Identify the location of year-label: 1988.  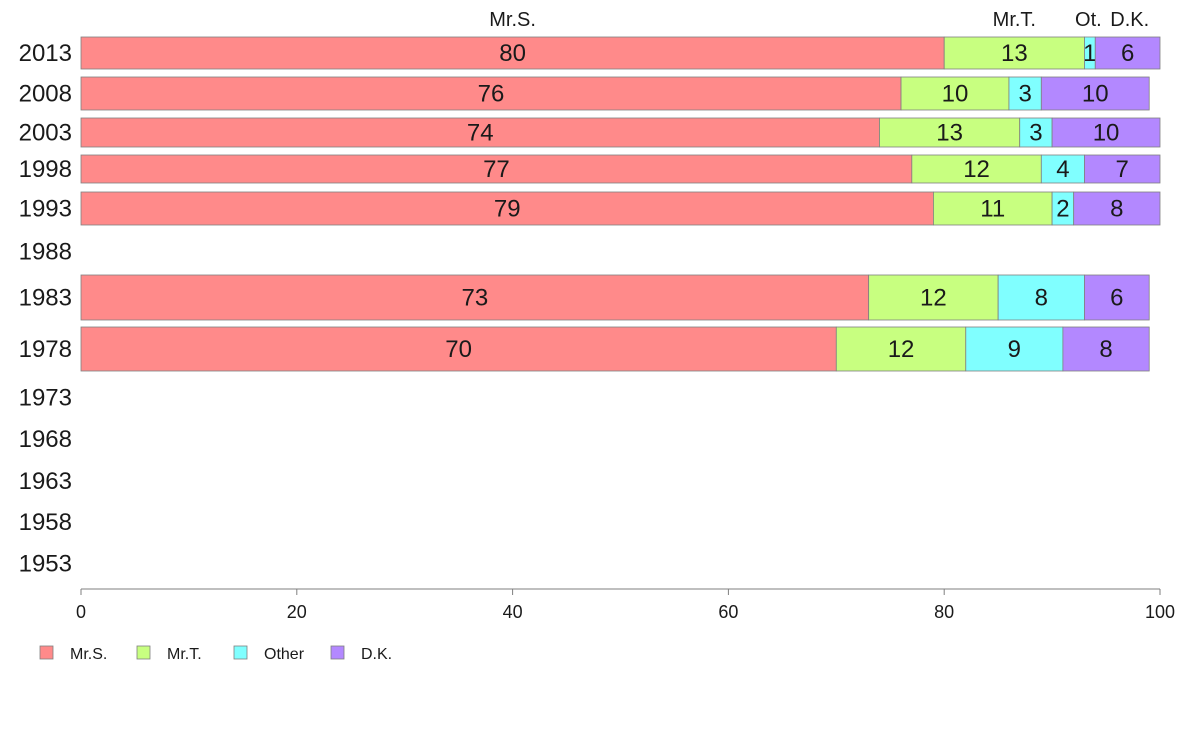
(45, 252).